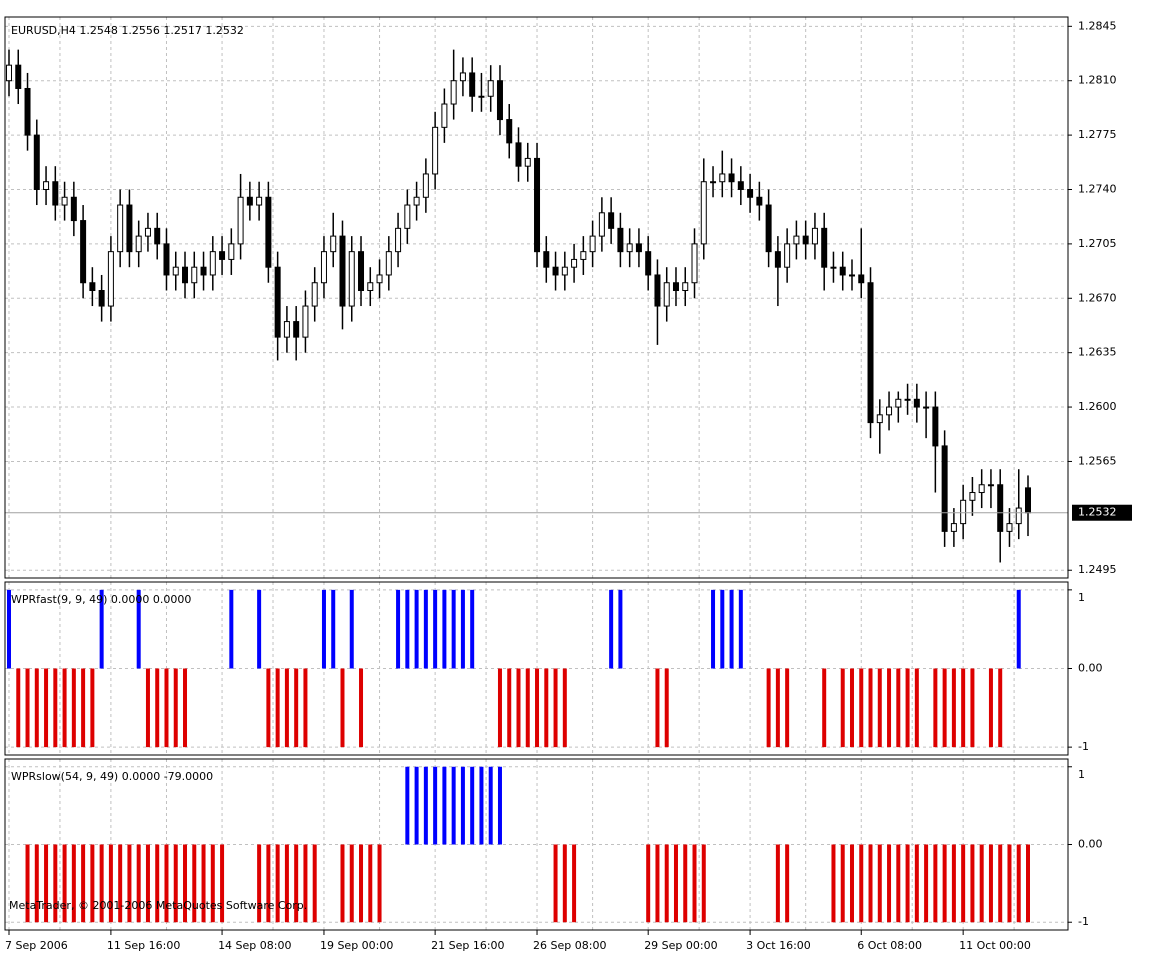  Describe the element at coordinates (778, 945) in the screenshot. I see `x-tick-label: 3 Oct 16:00` at that location.